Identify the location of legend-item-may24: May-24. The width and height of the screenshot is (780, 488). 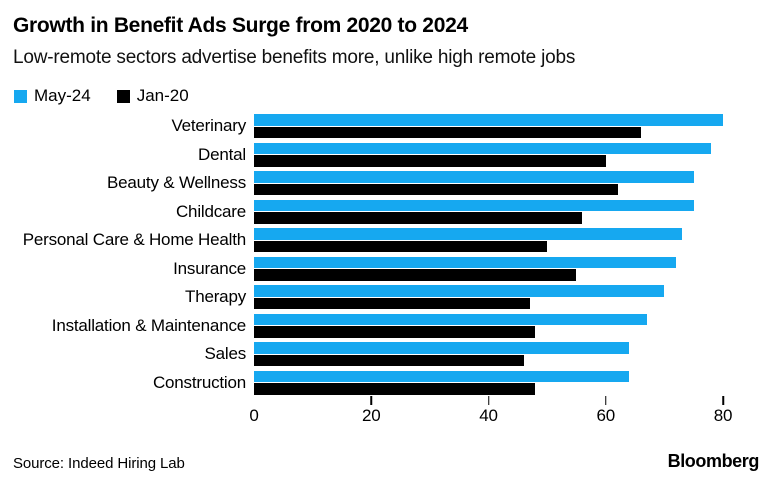
(52, 96).